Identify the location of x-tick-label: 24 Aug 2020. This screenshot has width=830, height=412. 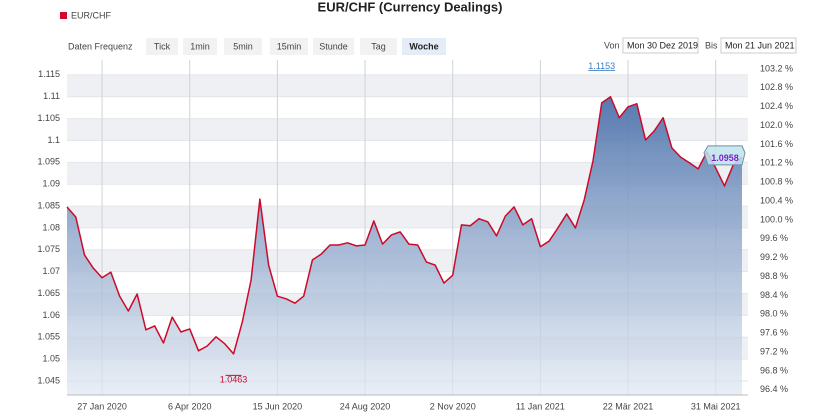
(365, 406).